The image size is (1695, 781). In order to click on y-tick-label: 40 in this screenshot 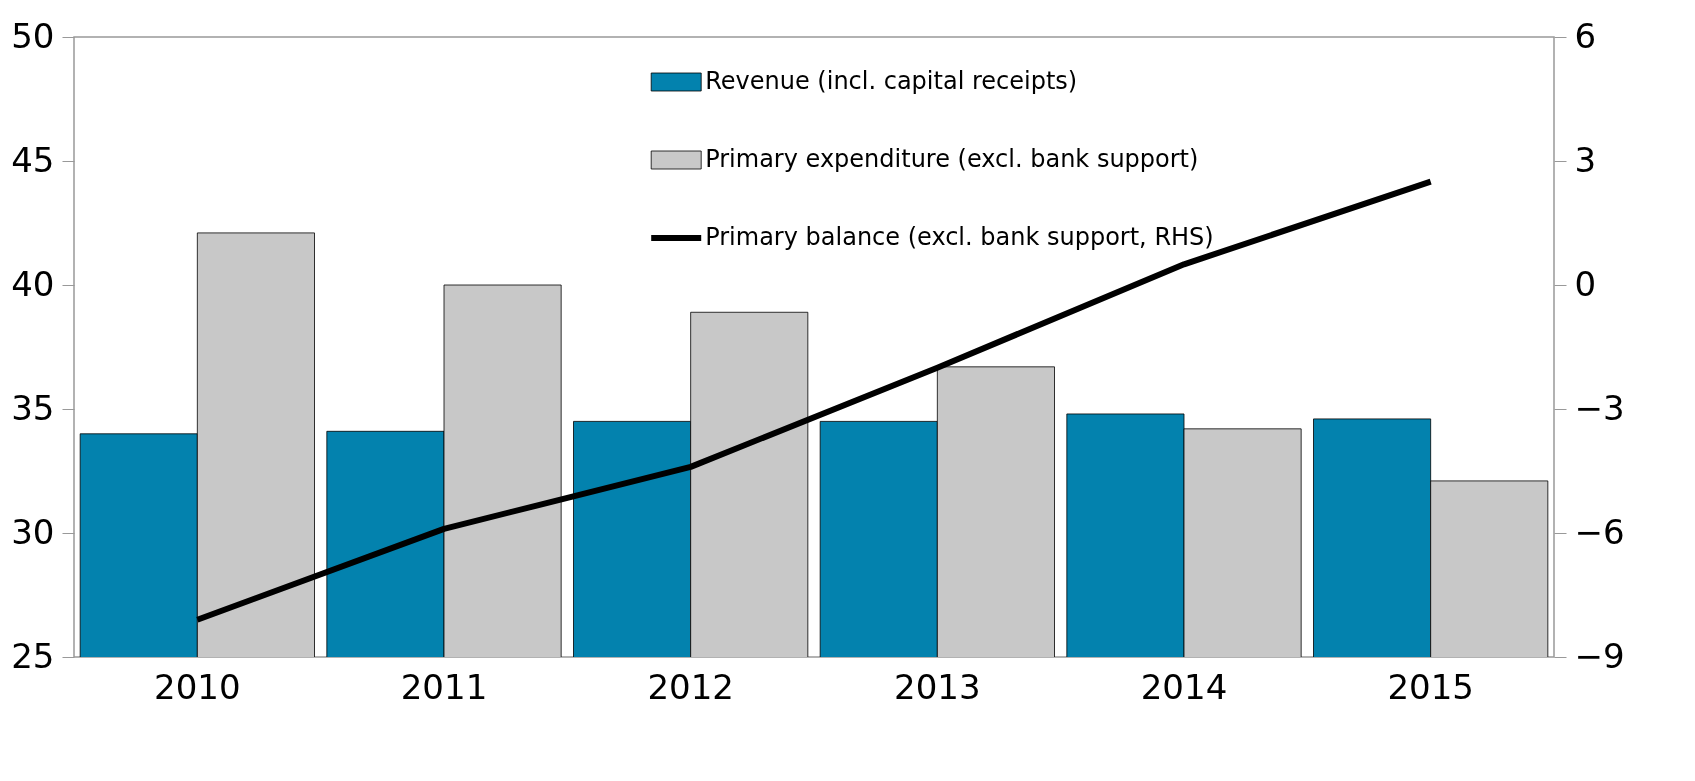, I will do `click(33, 283)`.